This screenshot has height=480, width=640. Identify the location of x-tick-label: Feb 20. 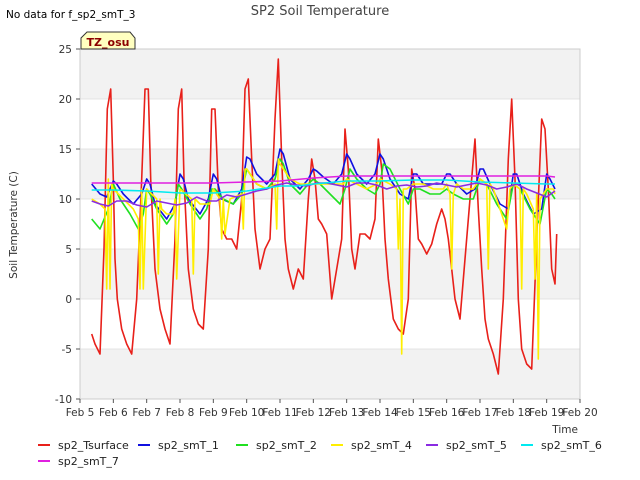
(579, 413).